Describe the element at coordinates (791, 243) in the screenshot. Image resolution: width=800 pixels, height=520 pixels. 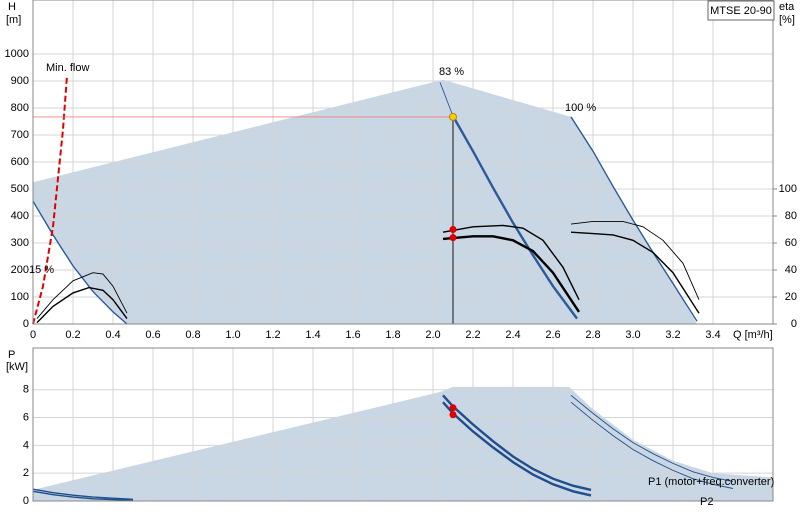
I see `y2-tick-label: 60` at that location.